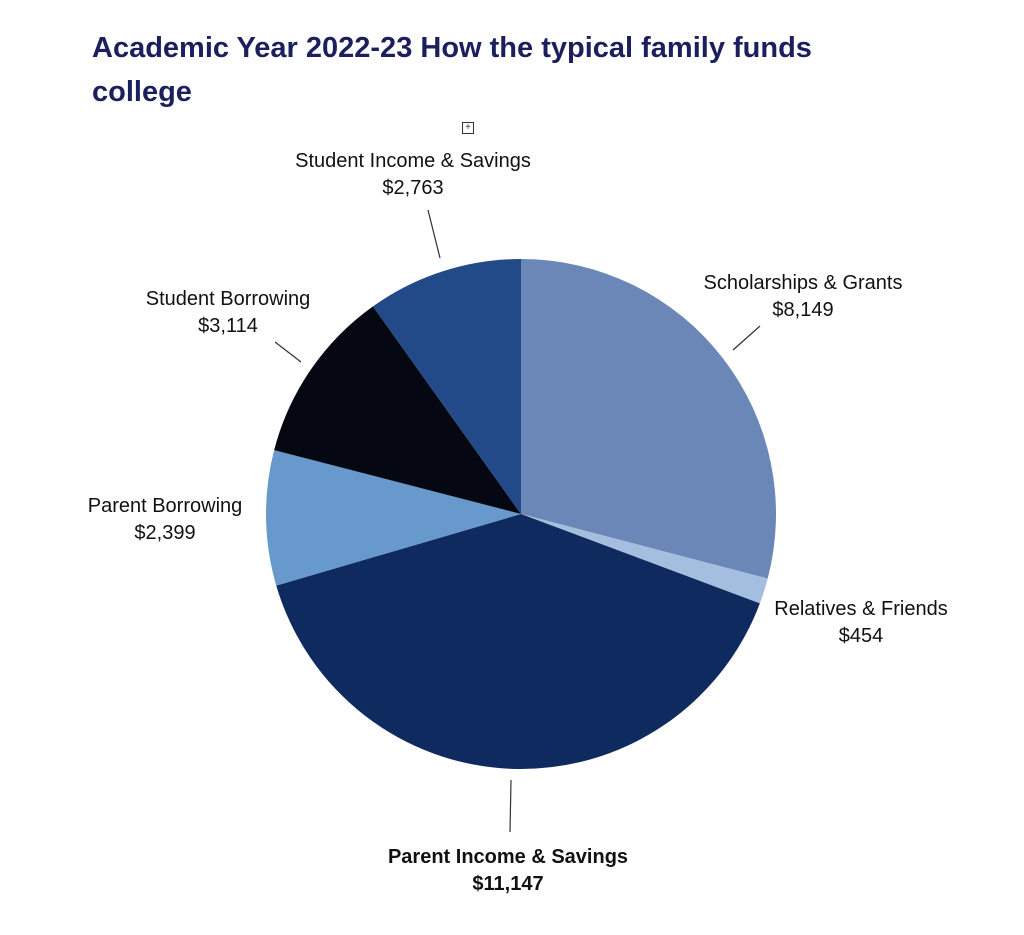 The width and height of the screenshot is (1024, 935). I want to click on leader-line-parent-income, so click(510, 806).